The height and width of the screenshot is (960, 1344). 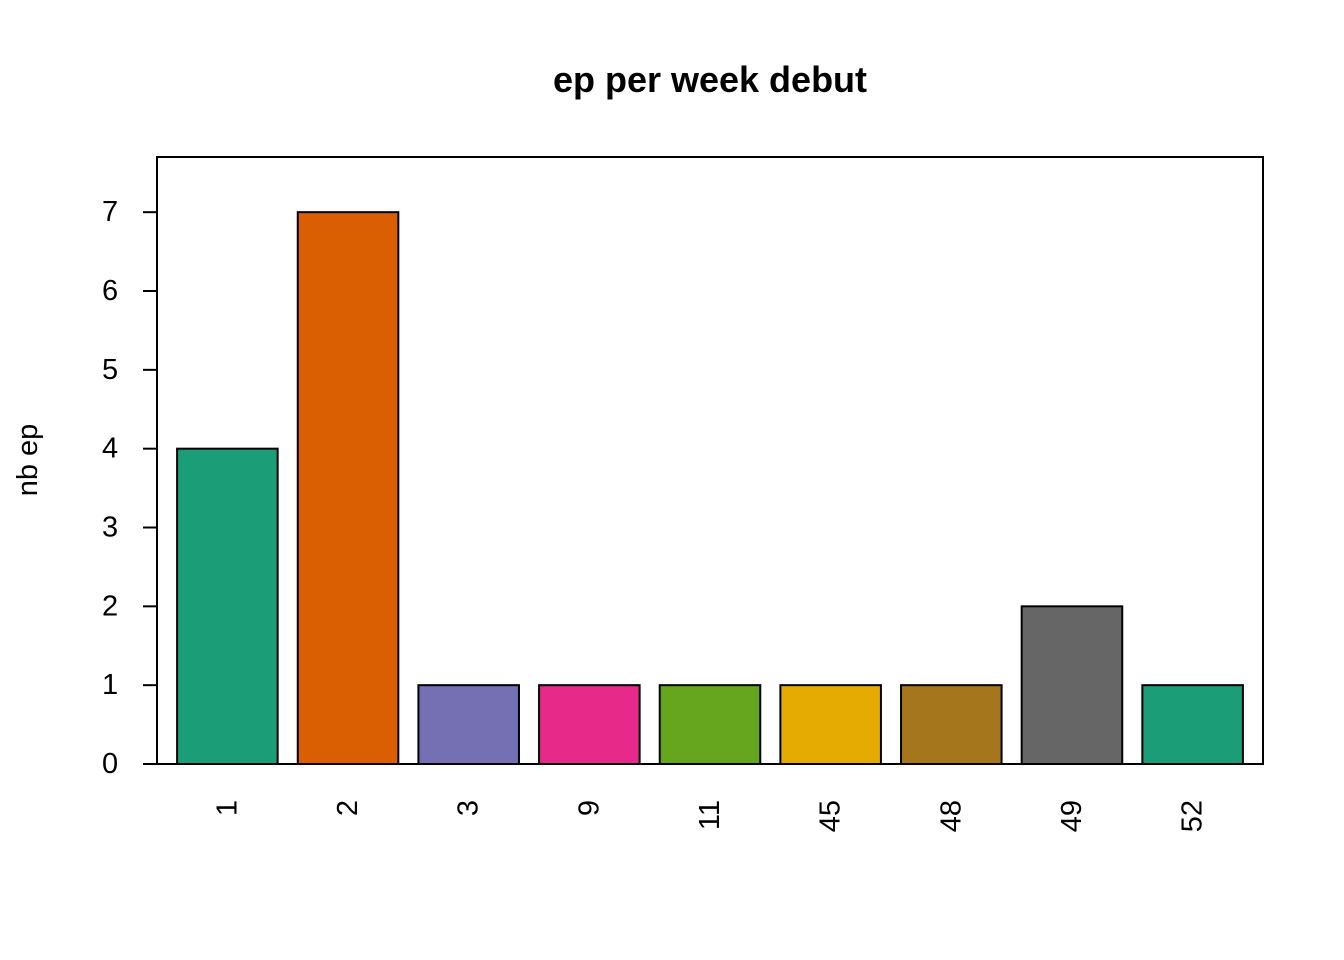 I want to click on x-tick-label: 2, so click(x=348, y=808).